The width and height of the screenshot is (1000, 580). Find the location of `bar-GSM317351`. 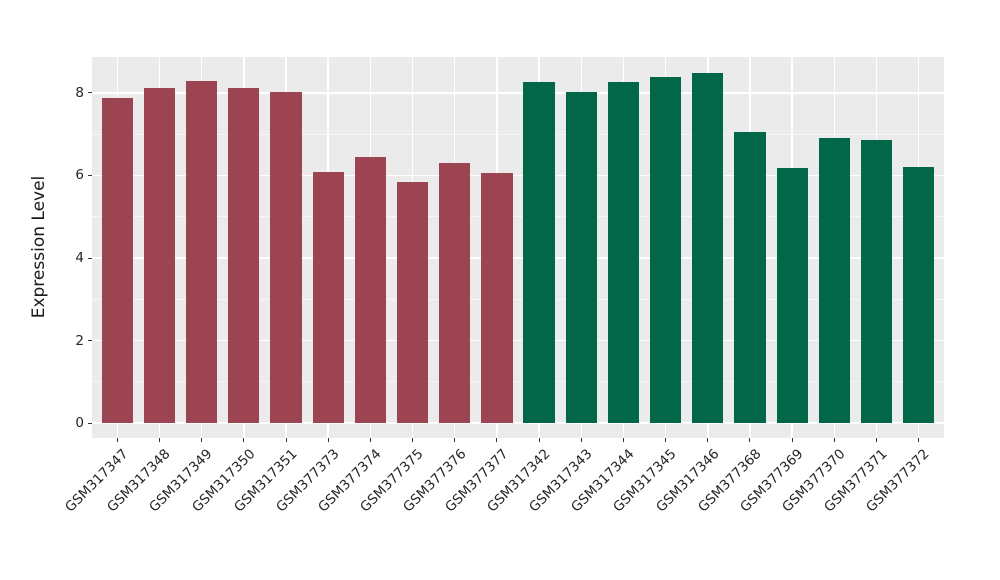

bar-GSM317351 is located at coordinates (286, 257).